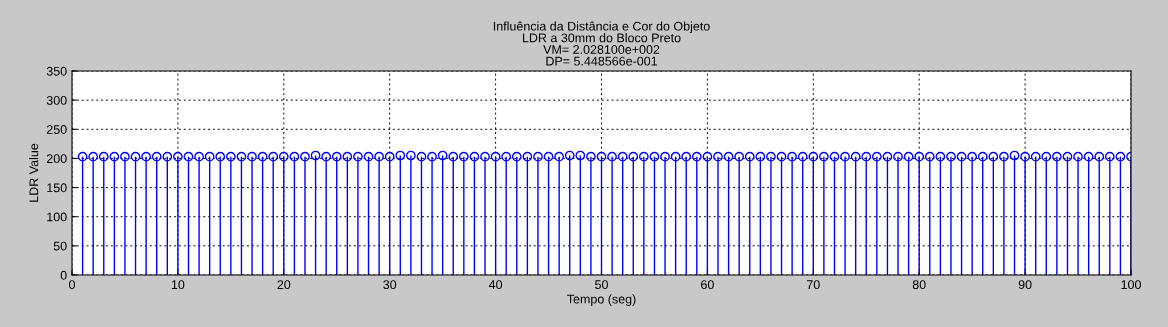  Describe the element at coordinates (60, 246) in the screenshot. I see `y-tick-label: 50` at that location.